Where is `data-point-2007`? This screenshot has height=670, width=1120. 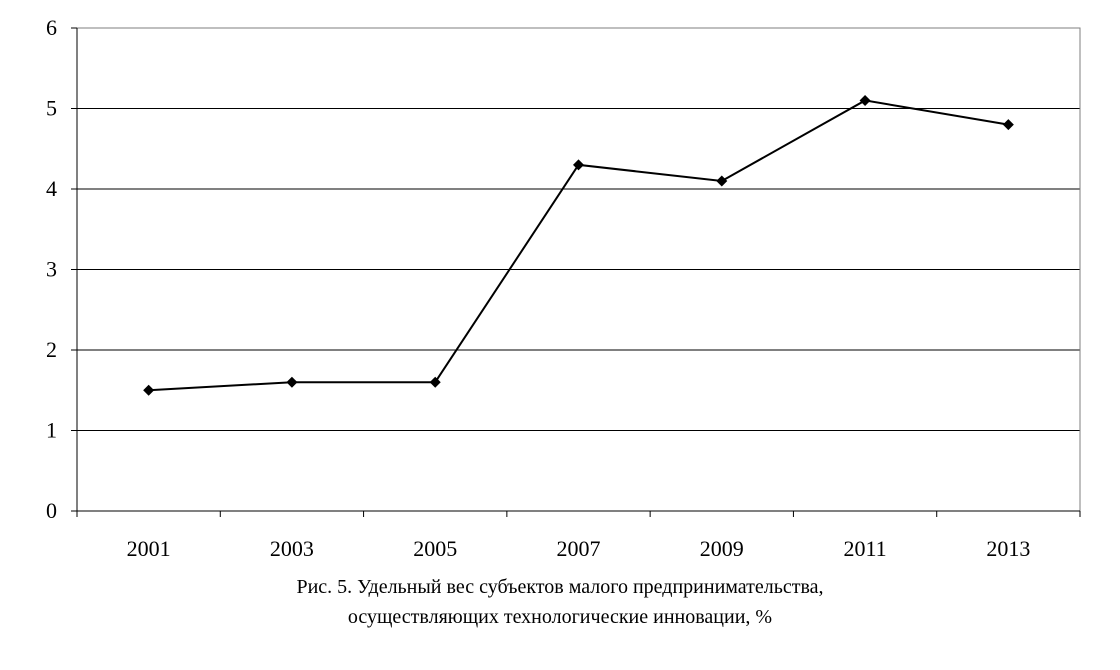 data-point-2007 is located at coordinates (578, 165).